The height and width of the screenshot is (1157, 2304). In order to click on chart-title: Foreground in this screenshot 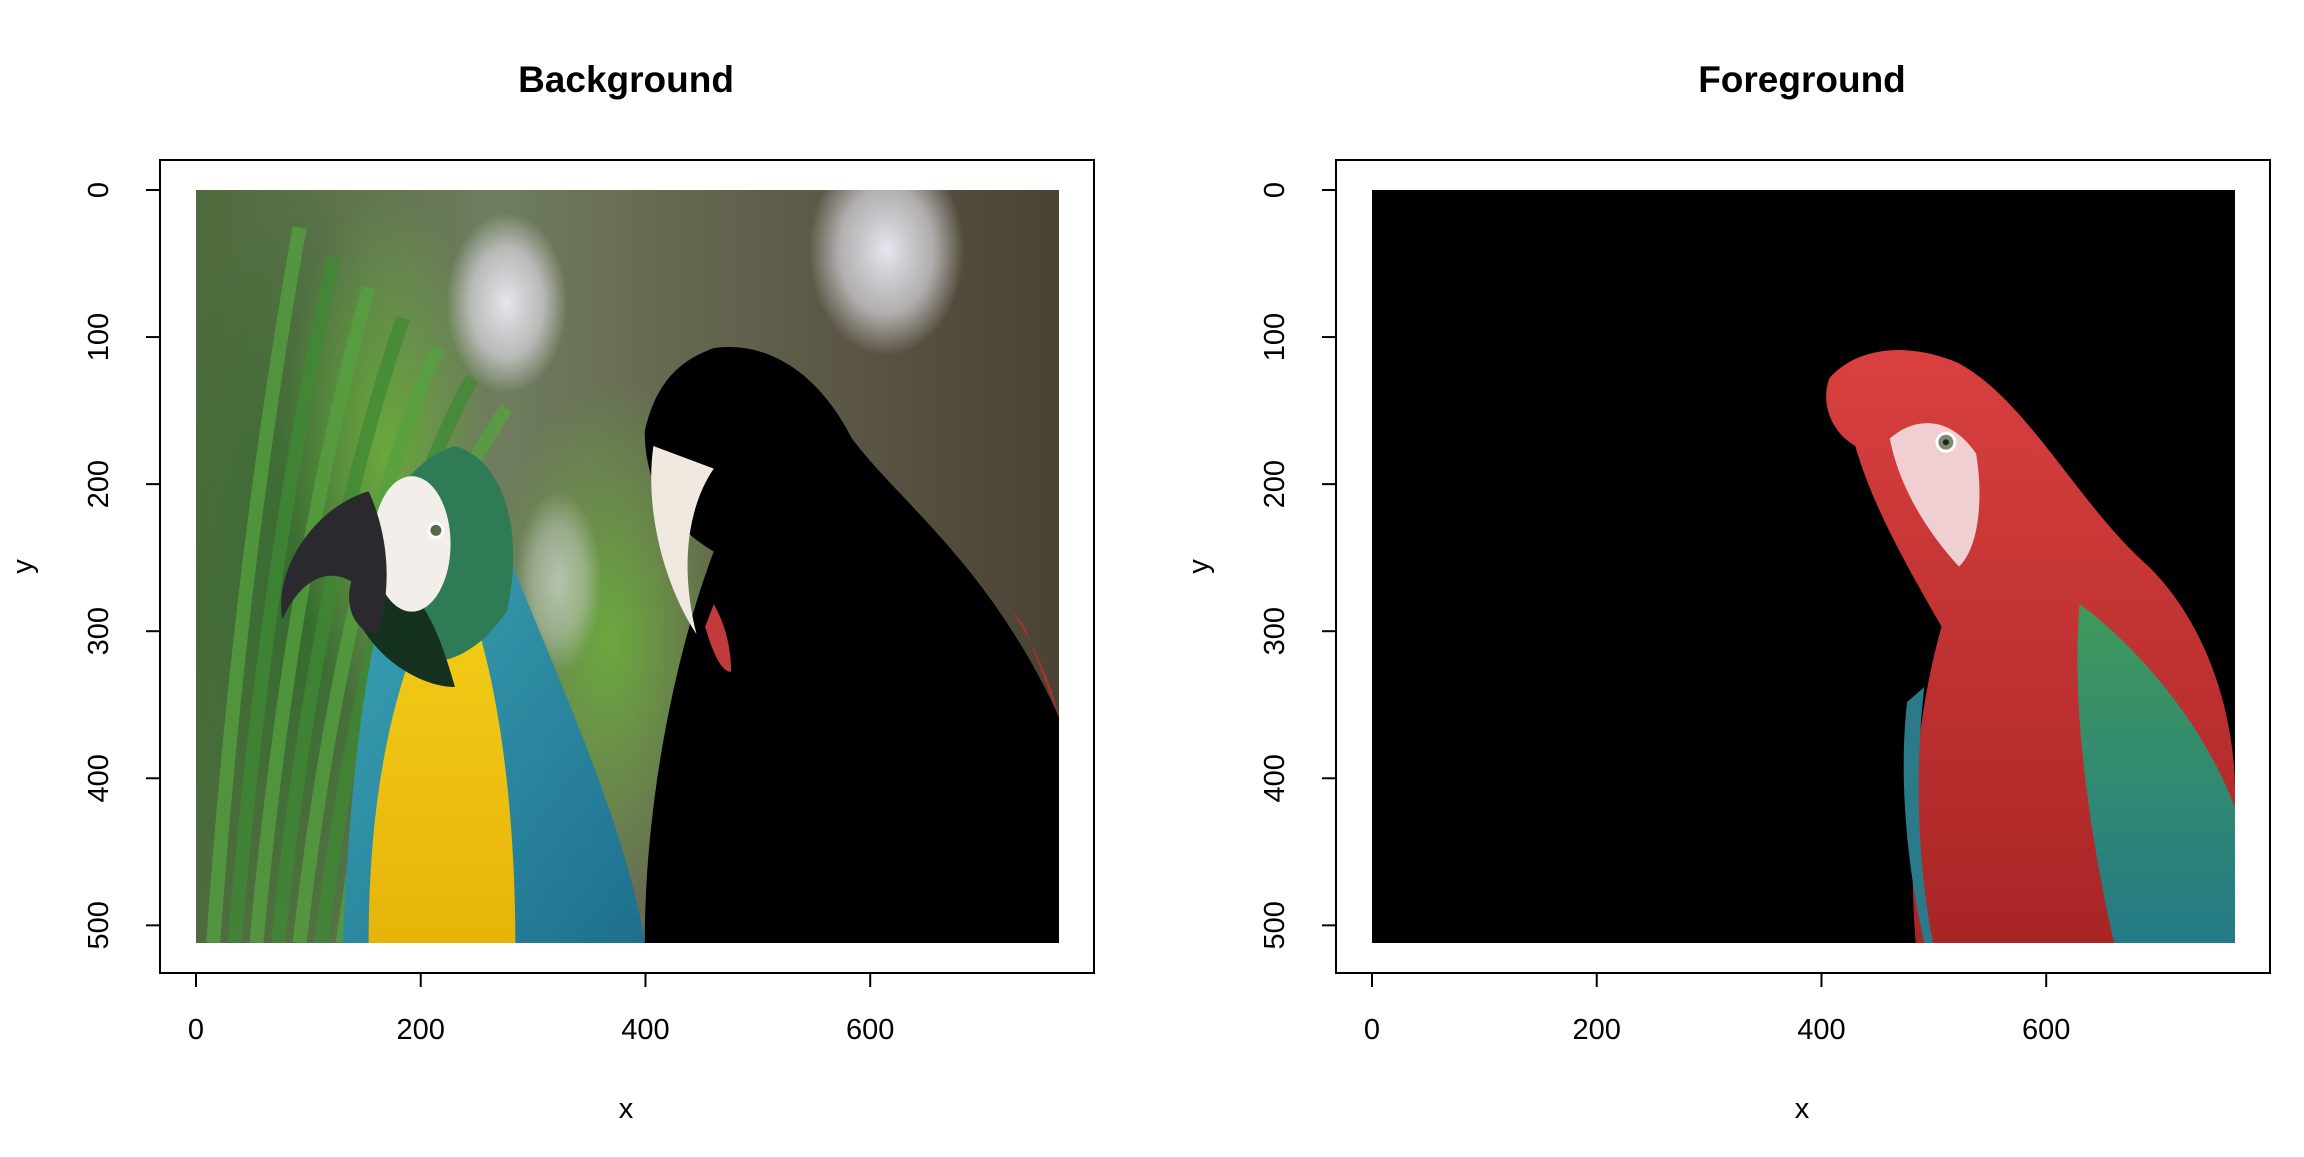, I will do `click(1802, 79)`.